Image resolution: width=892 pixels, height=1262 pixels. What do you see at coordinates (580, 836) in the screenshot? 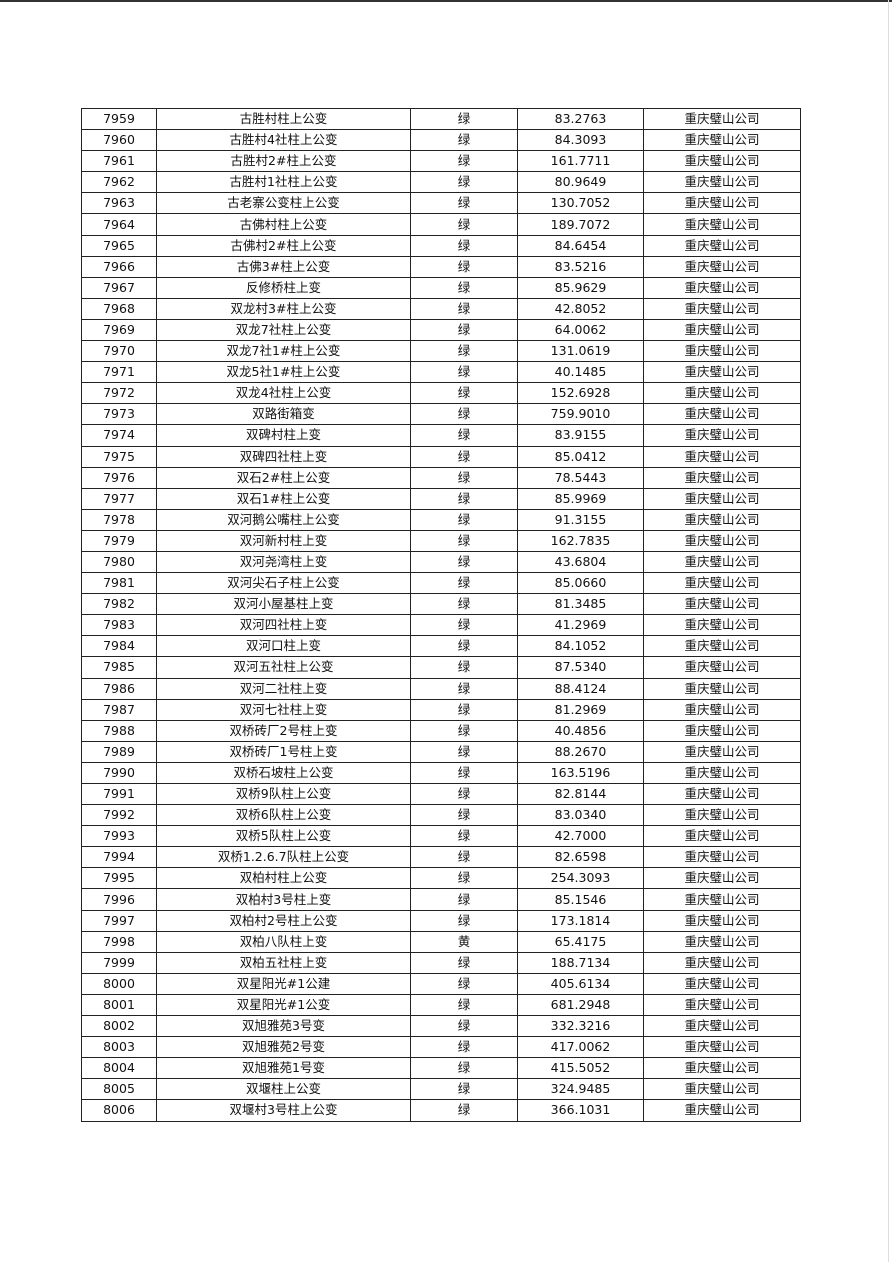
I see `value-cell: 42.7000` at bounding box center [580, 836].